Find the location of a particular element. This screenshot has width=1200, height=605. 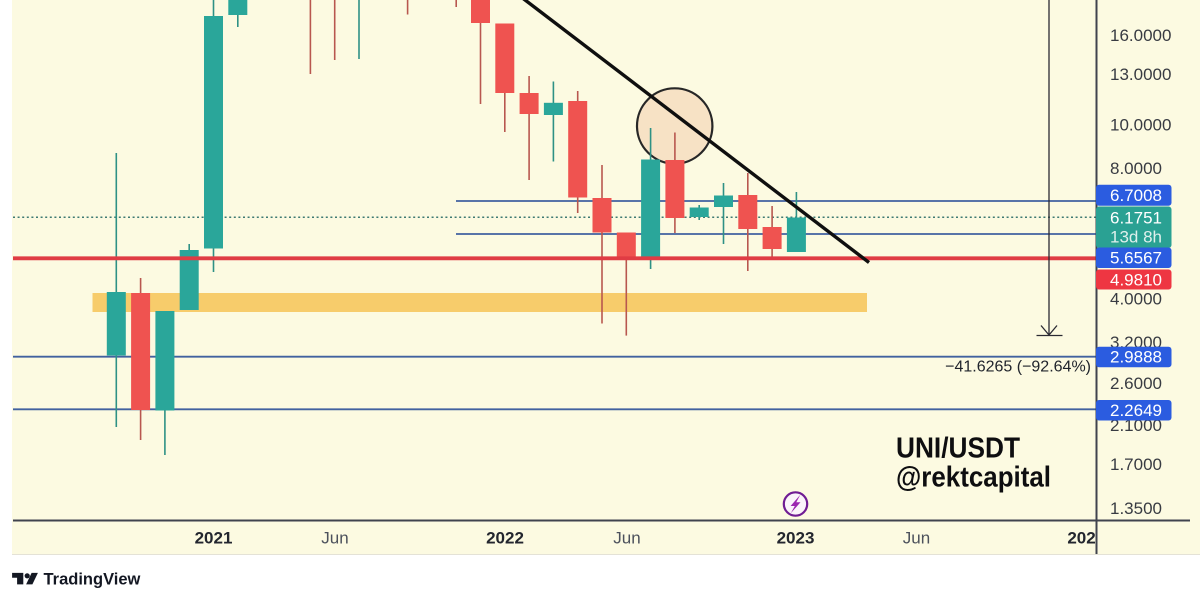

svg-text: 8.0000 is located at coordinates (1136, 168).